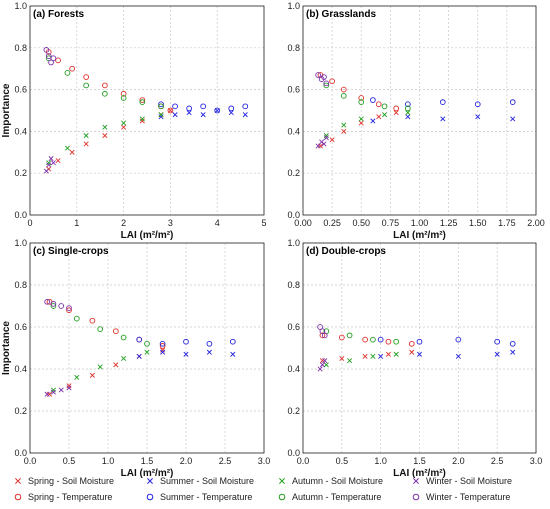  I want to click on x-tick-label: 2.00, so click(536, 223).